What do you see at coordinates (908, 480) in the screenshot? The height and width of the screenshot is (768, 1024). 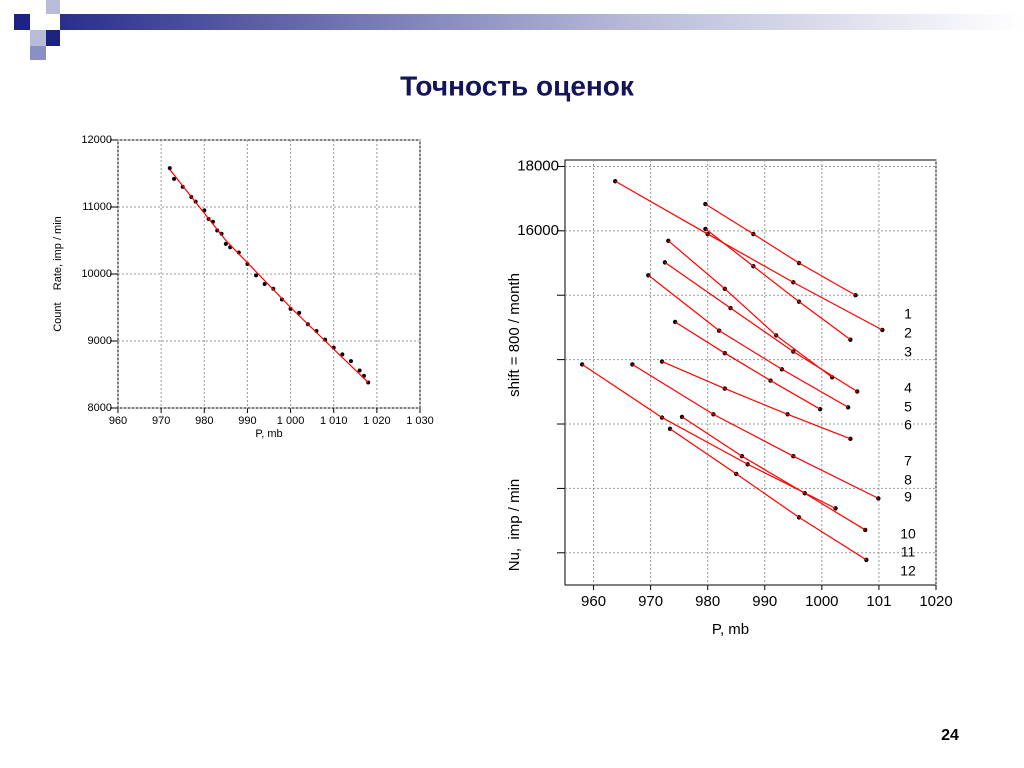 I see `series-label: 8` at bounding box center [908, 480].